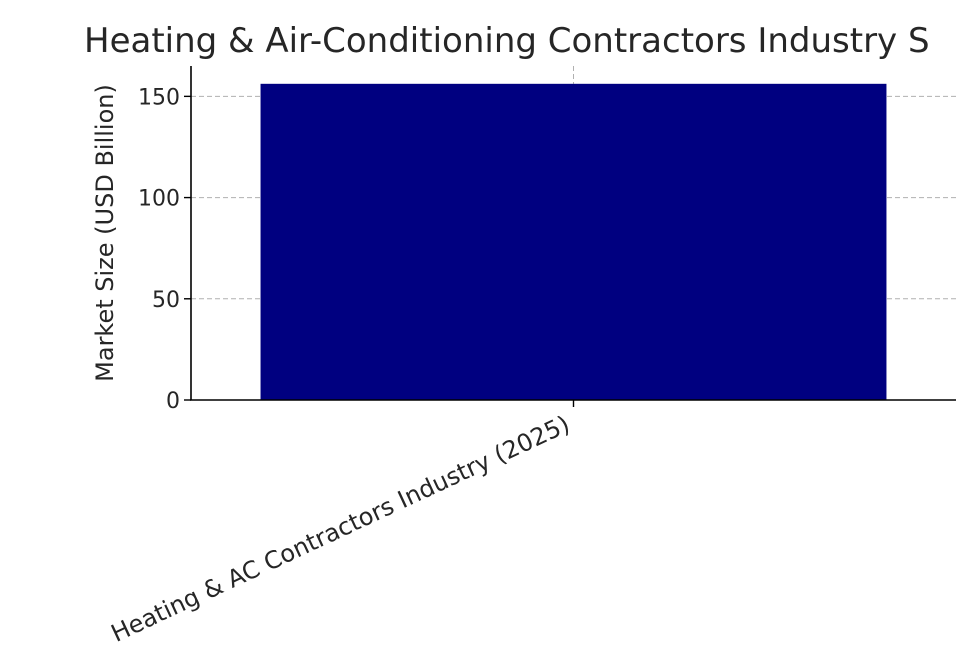 The height and width of the screenshot is (653, 980). What do you see at coordinates (166, 300) in the screenshot?
I see `y-tick-label: 50` at bounding box center [166, 300].